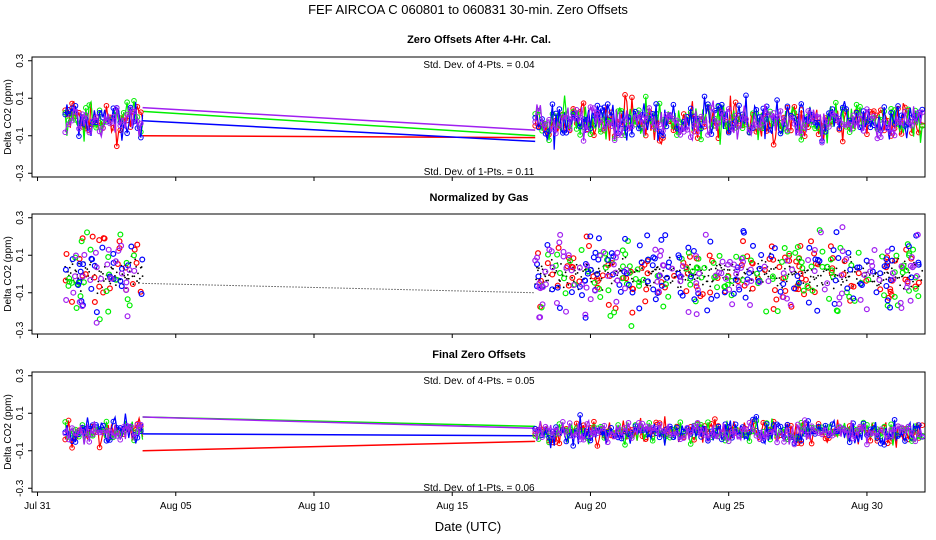 This screenshot has width=936, height=540. What do you see at coordinates (20, 217) in the screenshot?
I see `y-tick-label: 0.3` at bounding box center [20, 217].